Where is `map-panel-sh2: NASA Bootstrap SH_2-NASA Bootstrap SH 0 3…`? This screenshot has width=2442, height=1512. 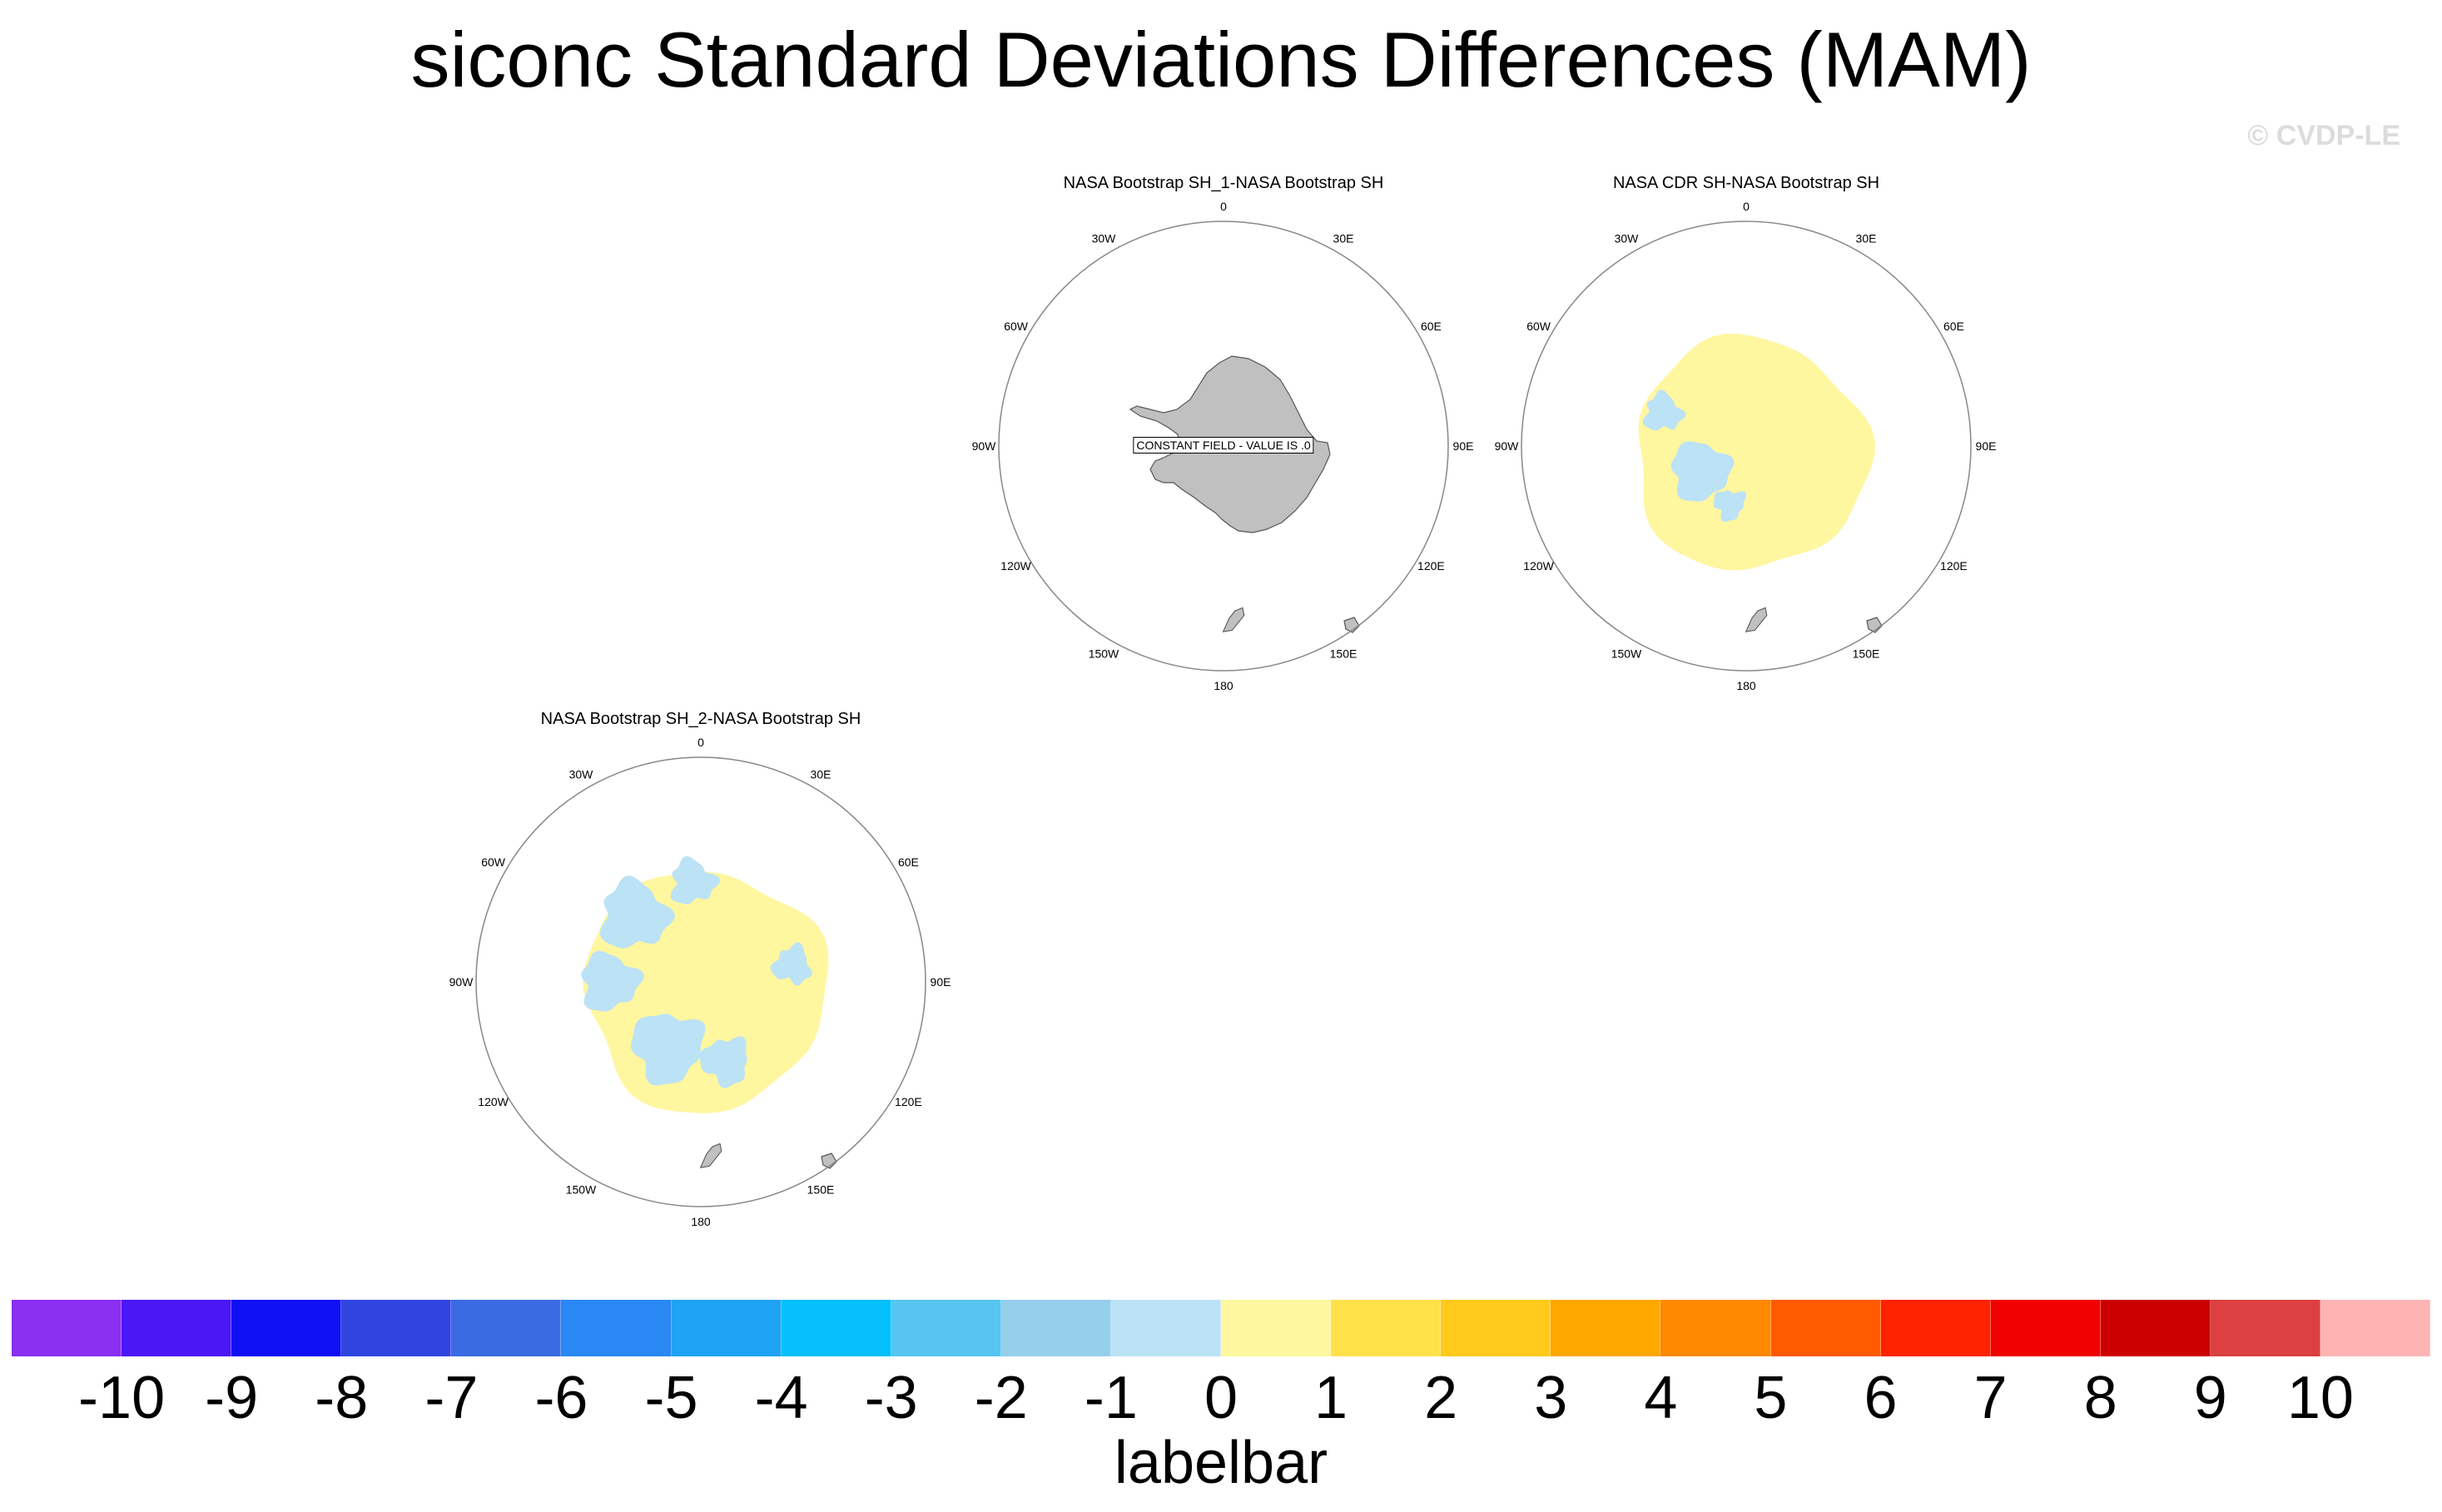
map-panel-sh2: NASA Bootstrap SH_2-NASA Bootstrap SH 0 3… is located at coordinates (701, 979).